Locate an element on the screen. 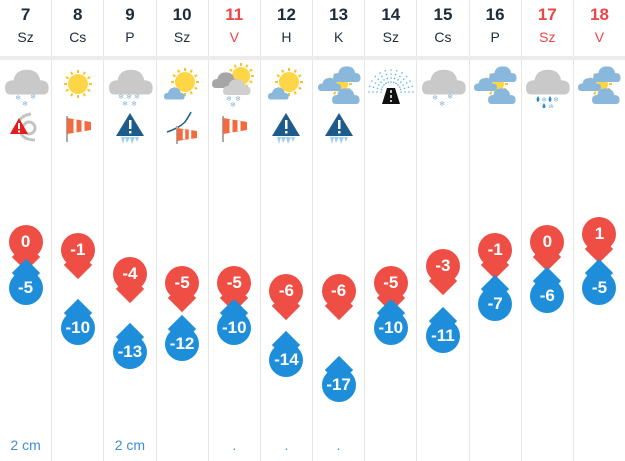 This screenshot has height=461, width=625. day-number: 8 is located at coordinates (78, 14).